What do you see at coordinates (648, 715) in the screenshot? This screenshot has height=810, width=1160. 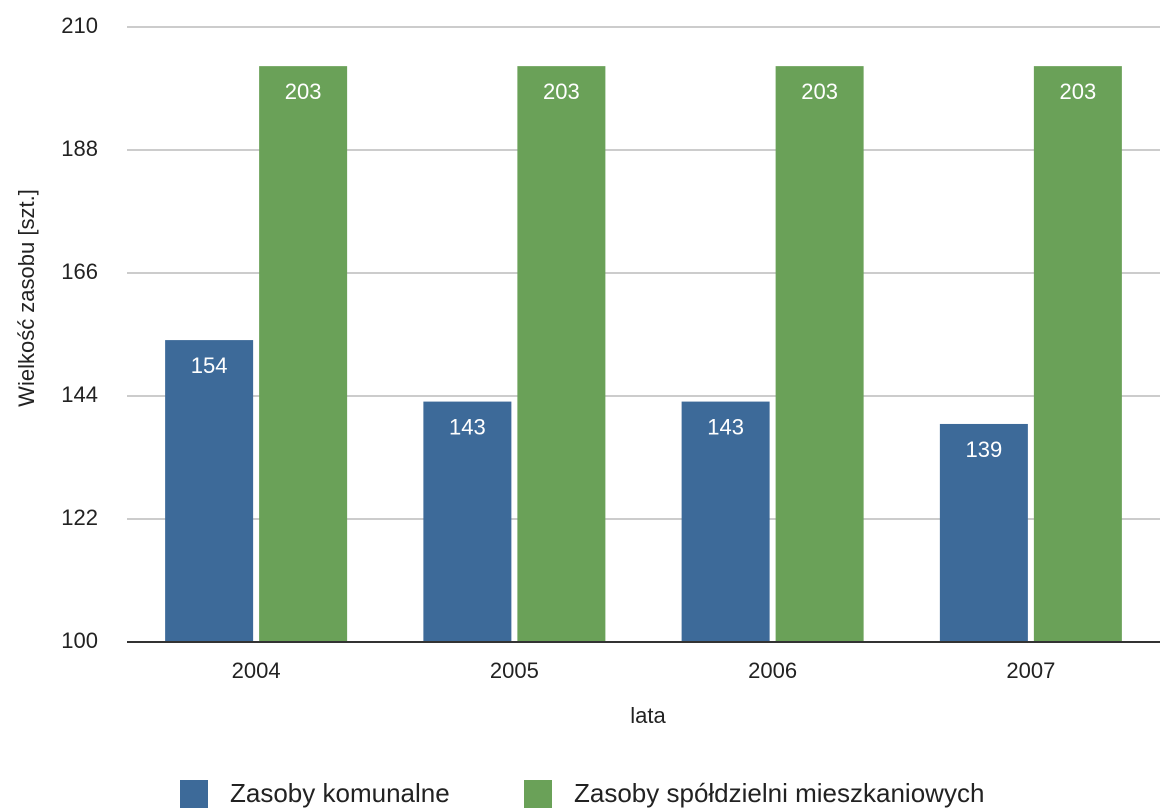 I see `x-axis-label: lata` at bounding box center [648, 715].